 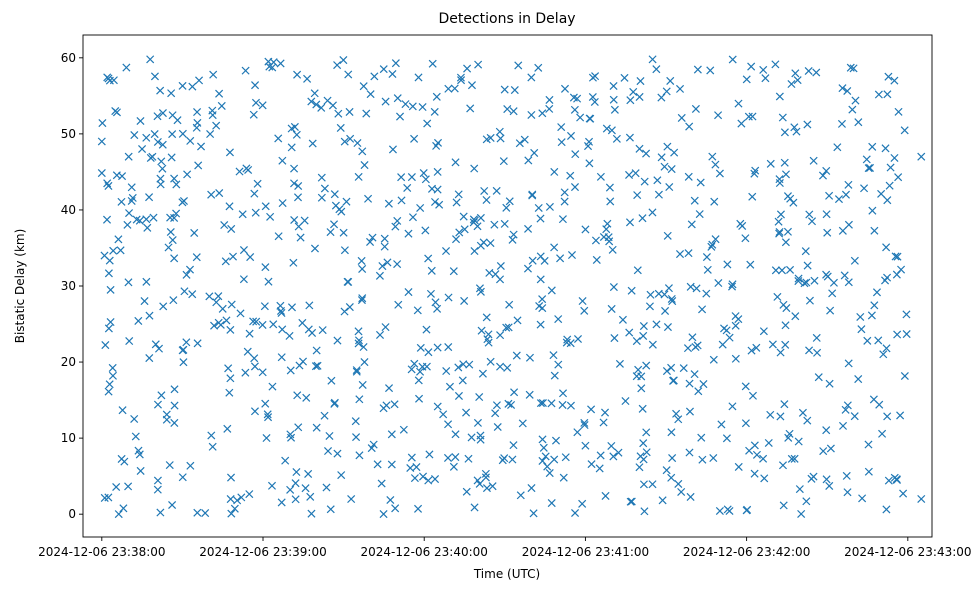 What do you see at coordinates (68, 58) in the screenshot?
I see `y-tick-label: 60` at bounding box center [68, 58].